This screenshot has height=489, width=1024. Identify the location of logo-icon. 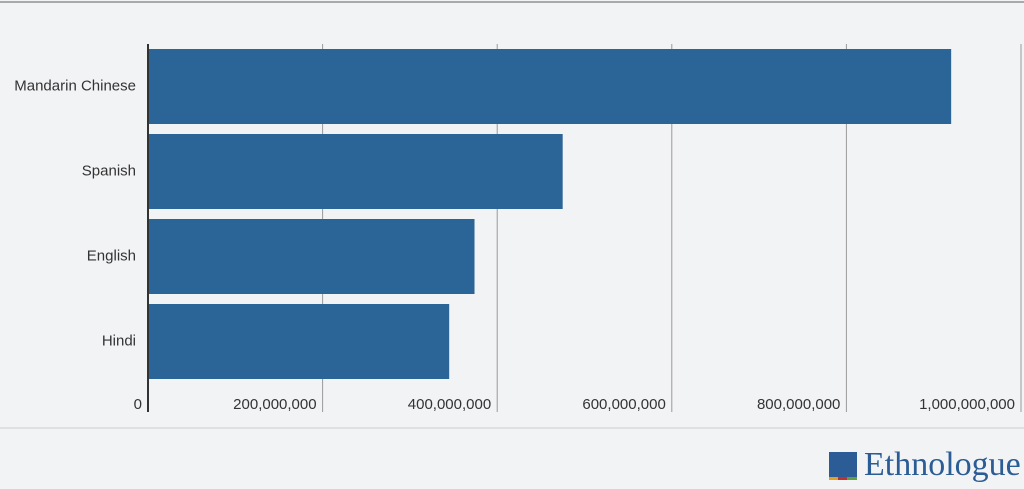
(843, 466).